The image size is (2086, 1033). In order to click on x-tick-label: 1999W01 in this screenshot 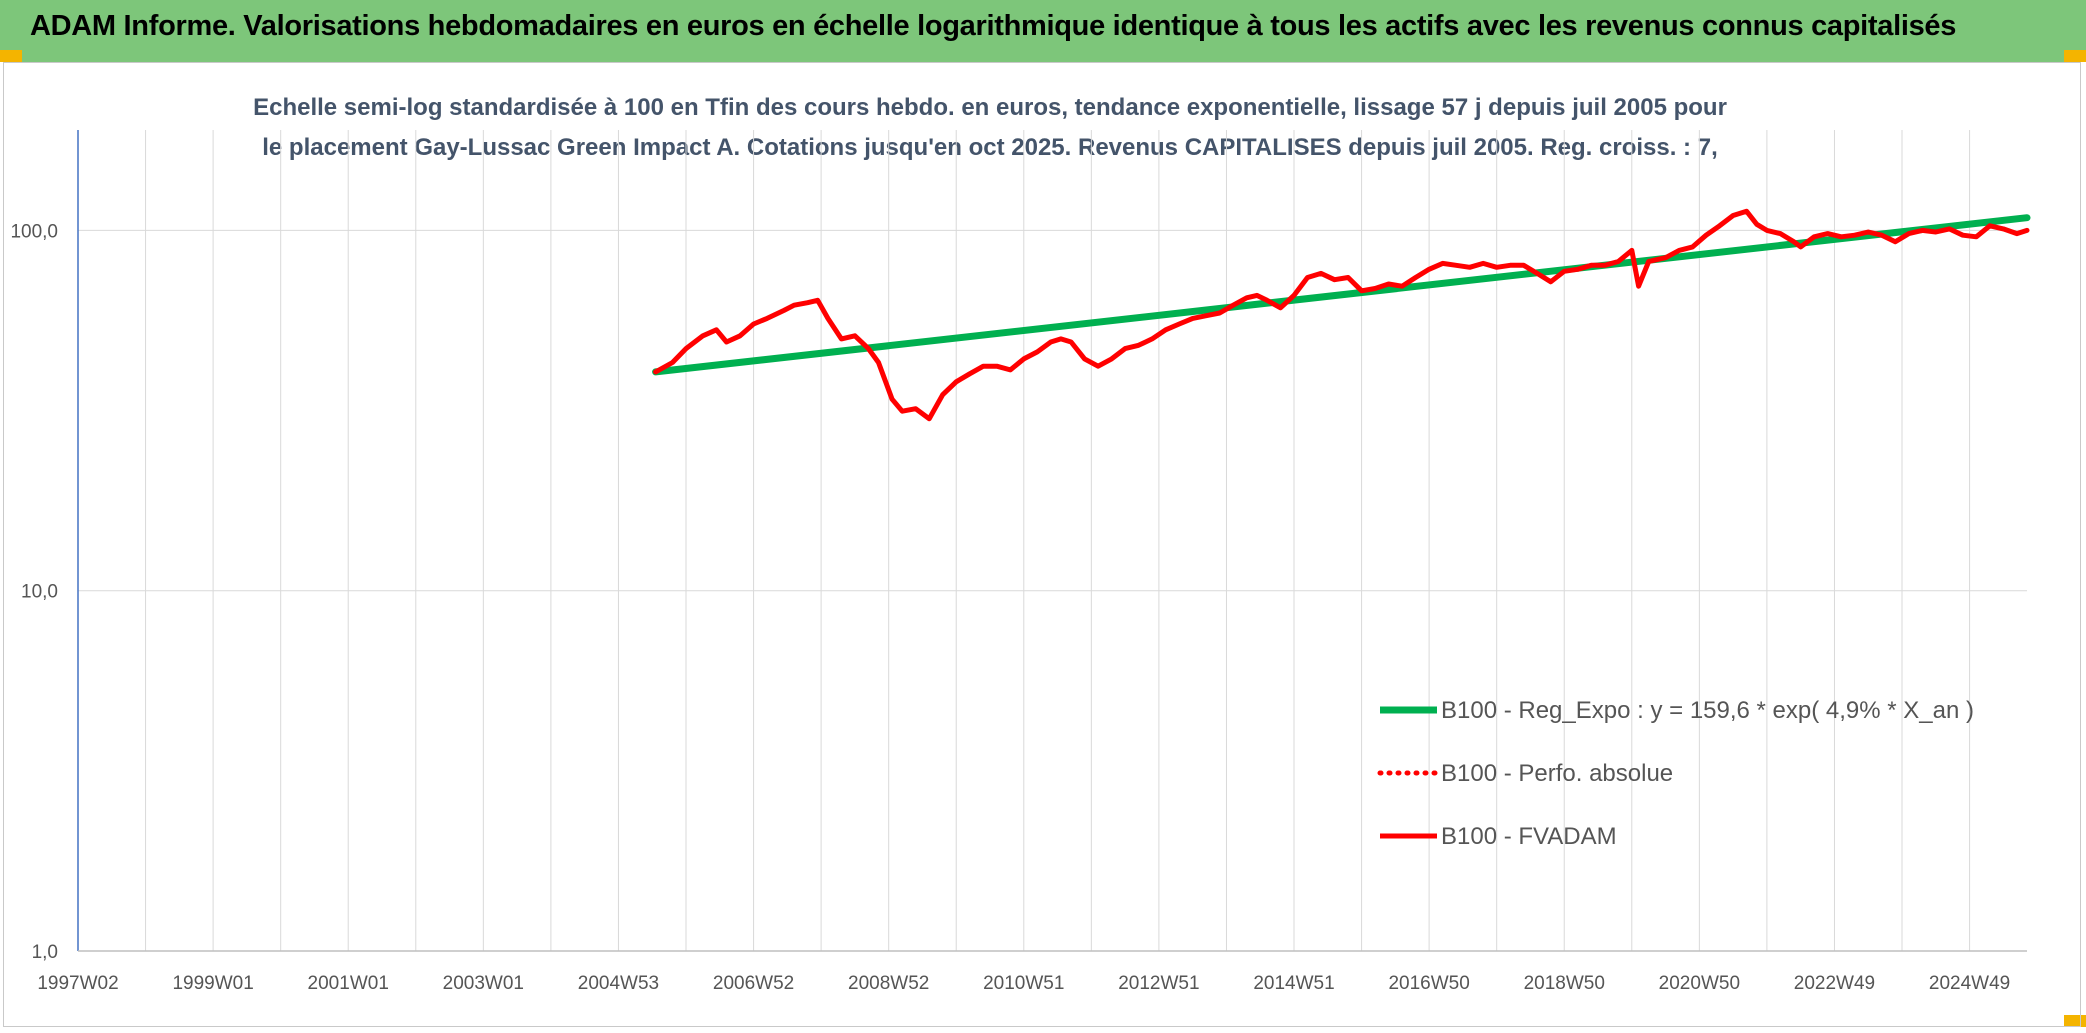, I will do `click(212, 983)`.